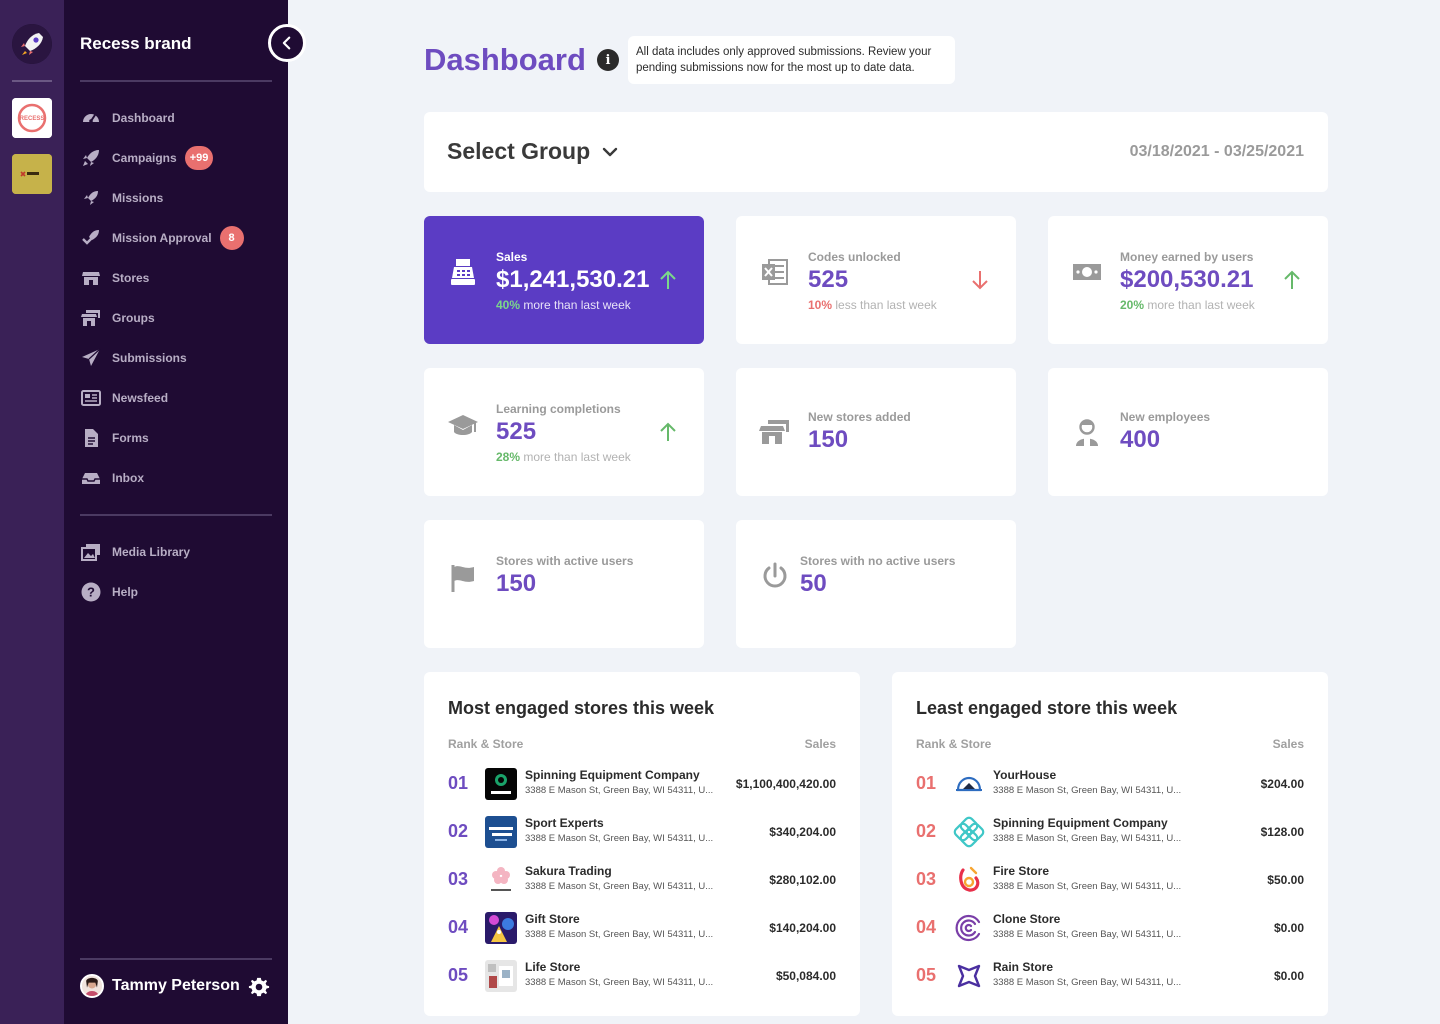 The image size is (1440, 1024). What do you see at coordinates (668, 431) in the screenshot?
I see `arrow-up-icon` at bounding box center [668, 431].